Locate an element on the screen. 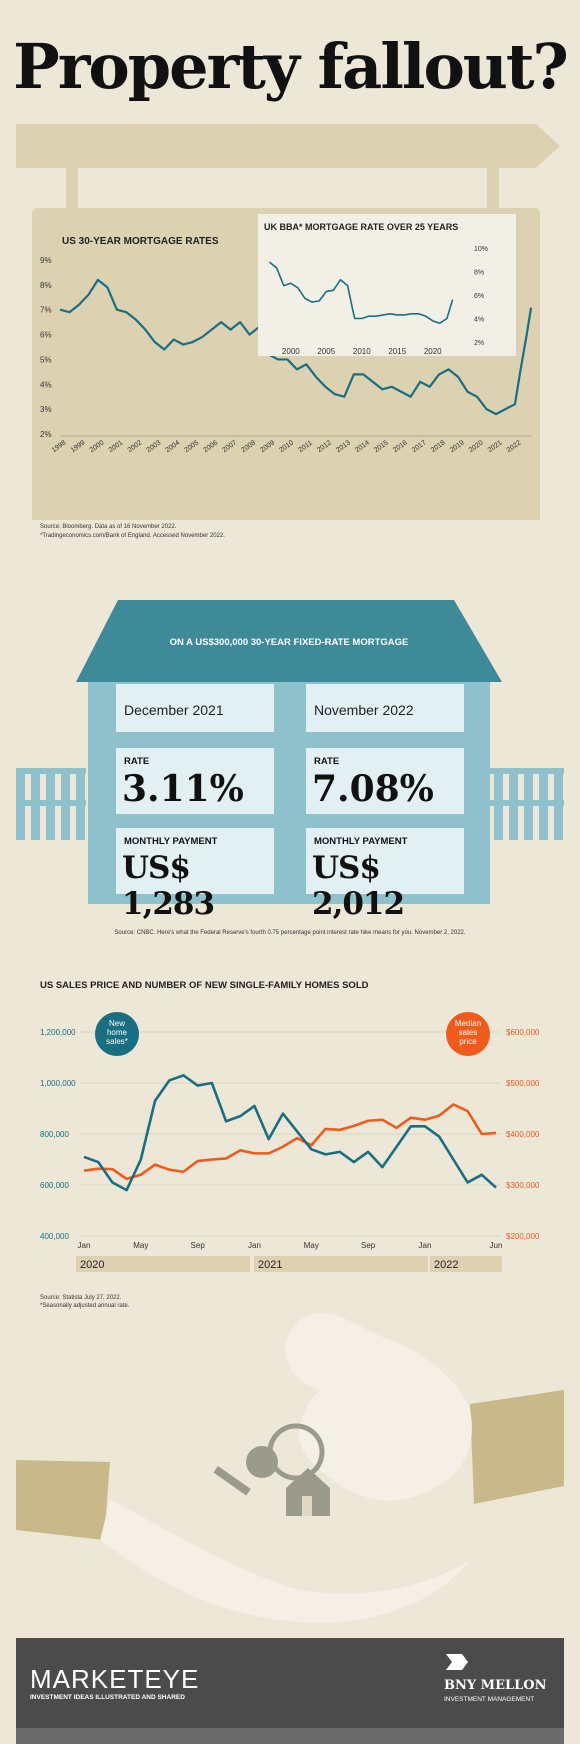 Image resolution: width=580 pixels, height=1744 pixels. median-price-line is located at coordinates (290, 1142).